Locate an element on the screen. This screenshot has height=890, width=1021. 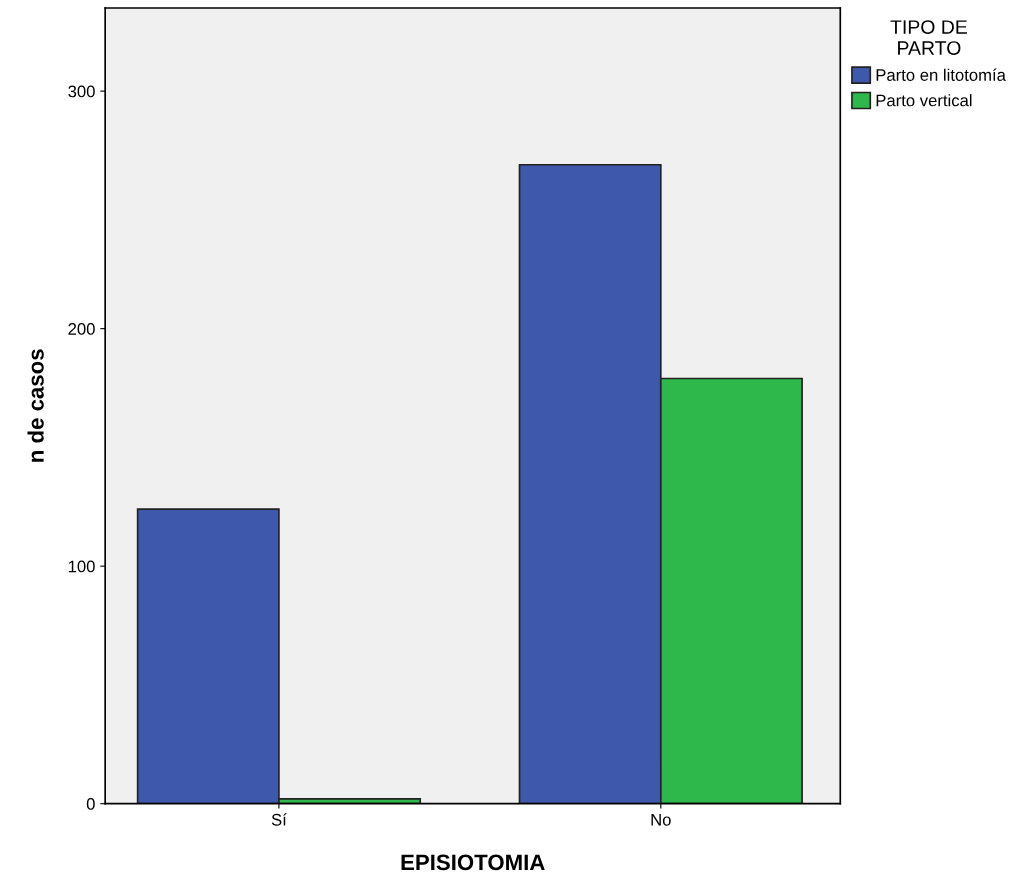
y-tick-label: 200 is located at coordinates (81, 329).